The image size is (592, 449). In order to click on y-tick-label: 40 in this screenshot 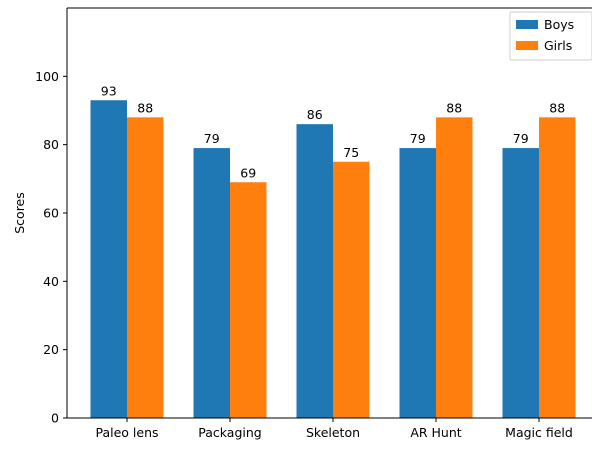, I will do `click(51, 281)`.